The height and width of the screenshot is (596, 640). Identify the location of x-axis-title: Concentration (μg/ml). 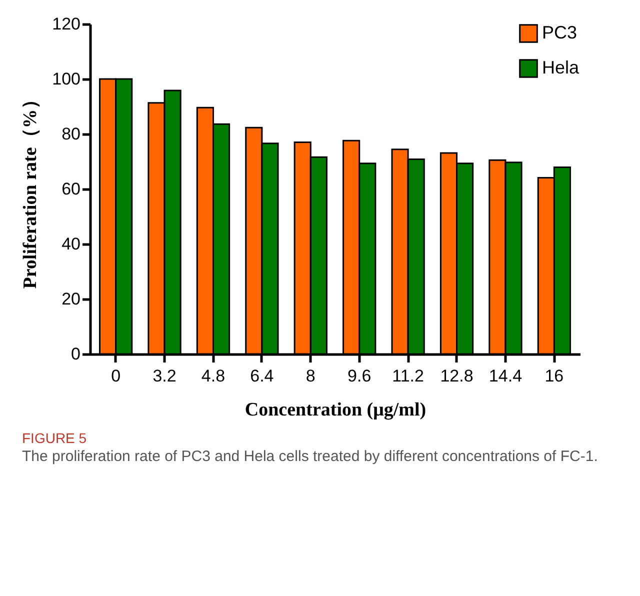
(335, 410).